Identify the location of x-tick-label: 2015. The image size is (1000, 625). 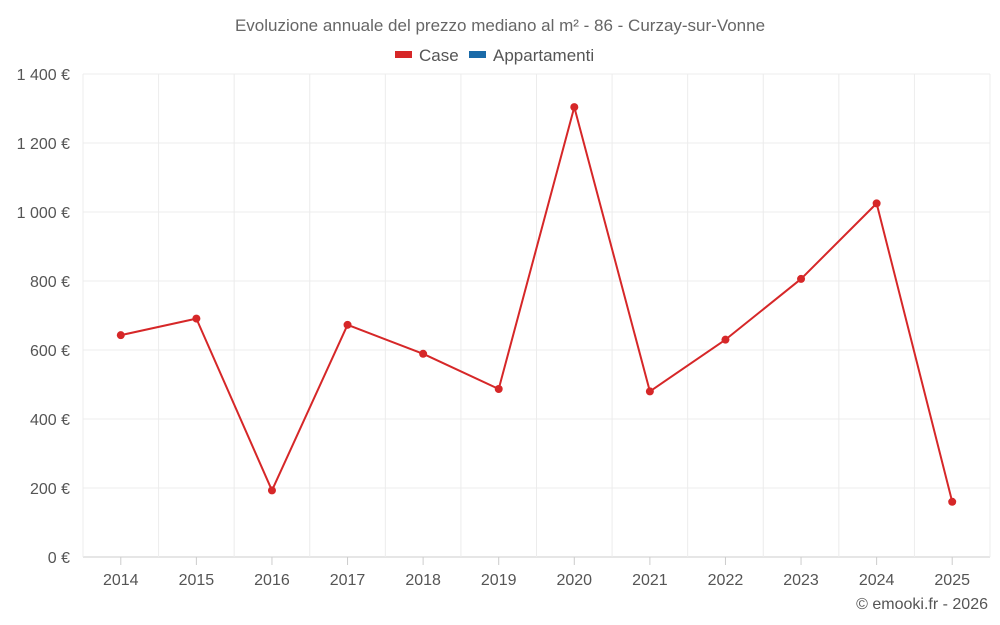
(197, 580).